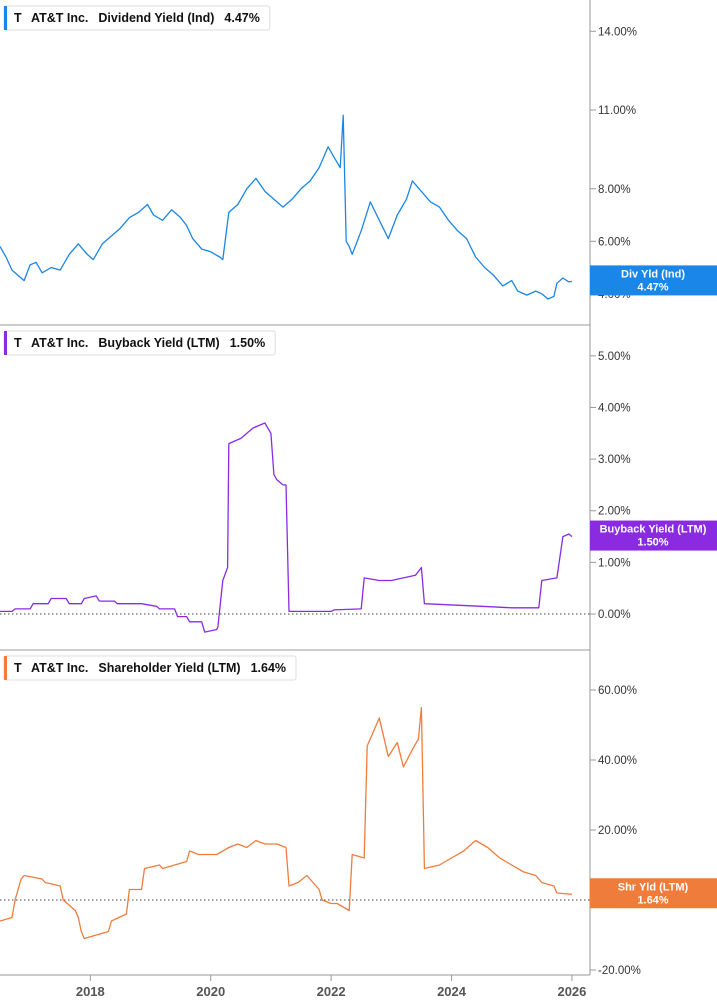 The height and width of the screenshot is (1005, 717). Describe the element at coordinates (268, 668) in the screenshot. I see `legend-value: 1.64%` at that location.